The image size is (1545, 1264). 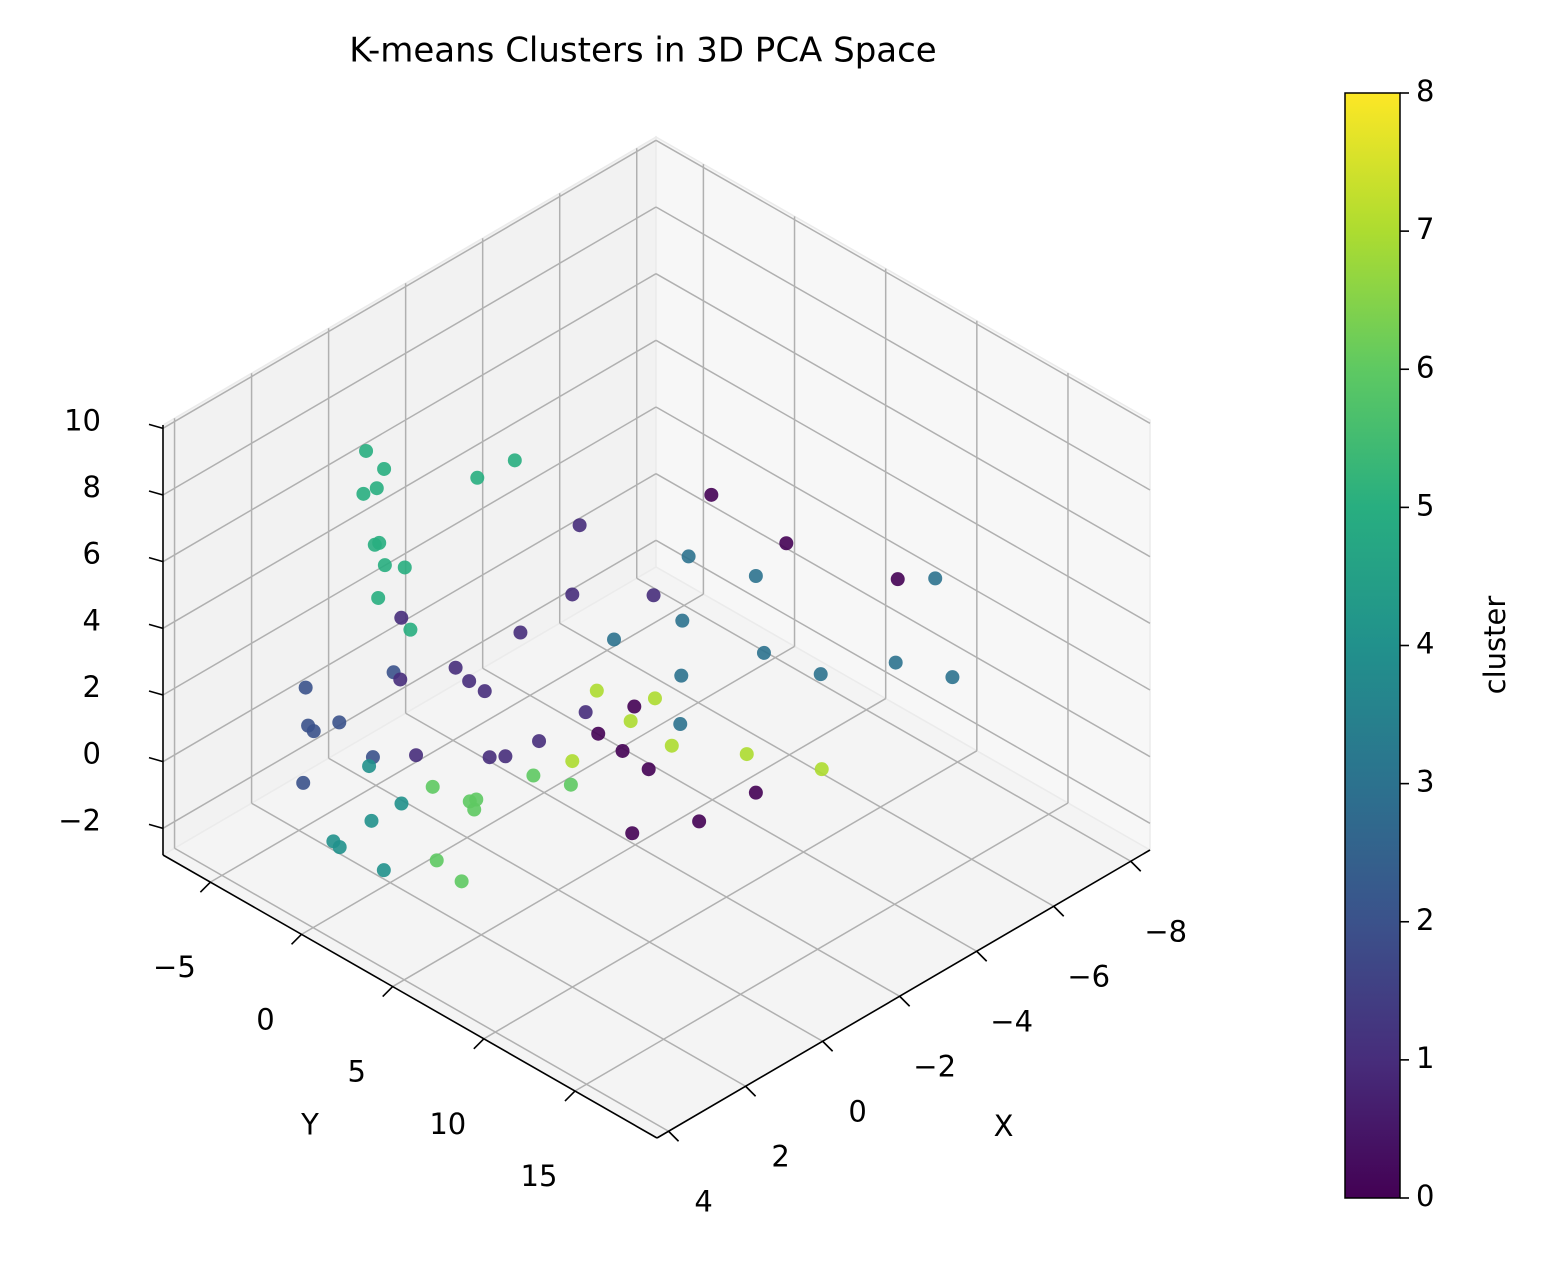 What do you see at coordinates (92, 554) in the screenshot?
I see `z-tick-label: 6` at bounding box center [92, 554].